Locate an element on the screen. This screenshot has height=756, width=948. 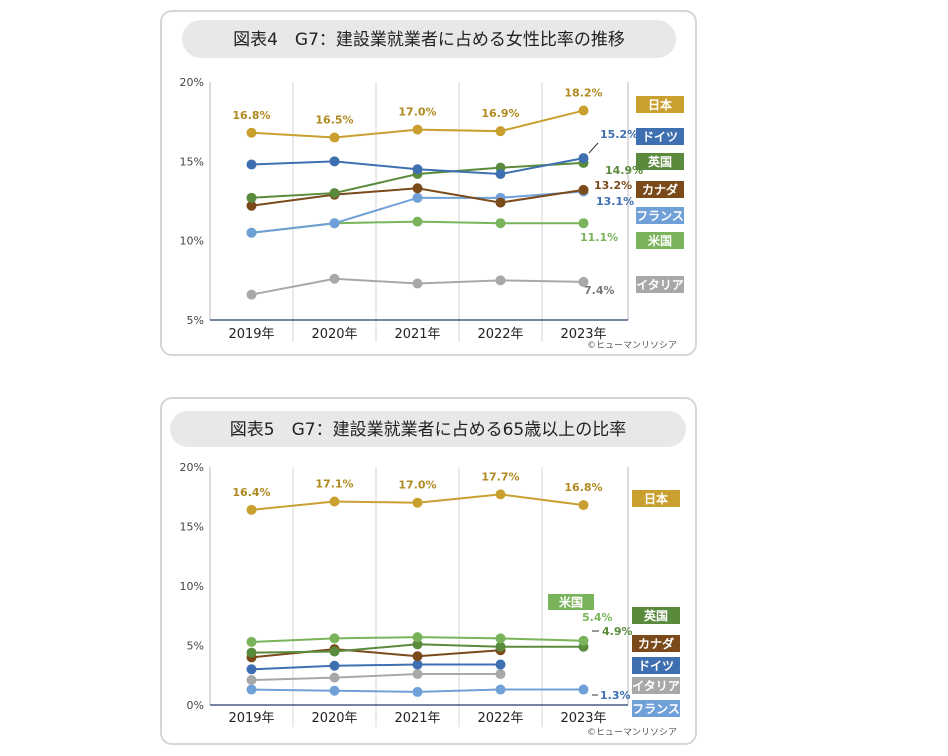
data-label: 4.9% is located at coordinates (617, 631).